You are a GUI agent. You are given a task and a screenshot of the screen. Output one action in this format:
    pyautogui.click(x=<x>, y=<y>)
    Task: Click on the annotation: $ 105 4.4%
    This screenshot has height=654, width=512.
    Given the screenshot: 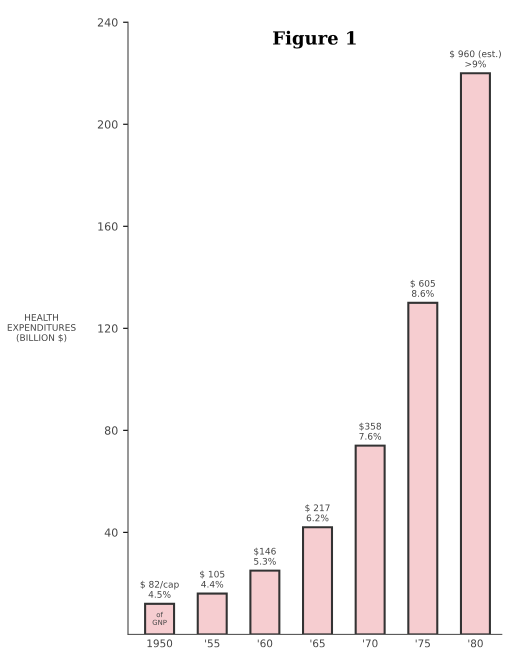 What is the action you would take?
    pyautogui.click(x=212, y=579)
    